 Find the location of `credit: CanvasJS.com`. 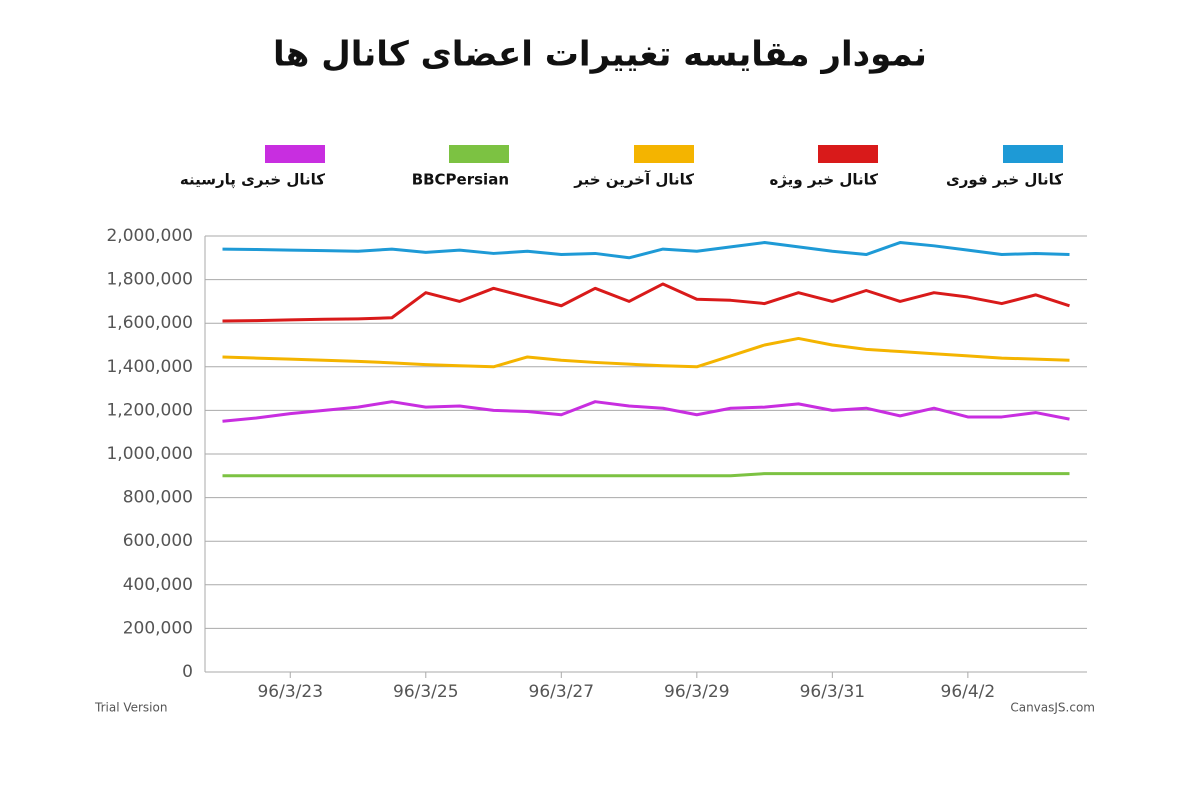

credit: CanvasJS.com is located at coordinates (1052, 708).